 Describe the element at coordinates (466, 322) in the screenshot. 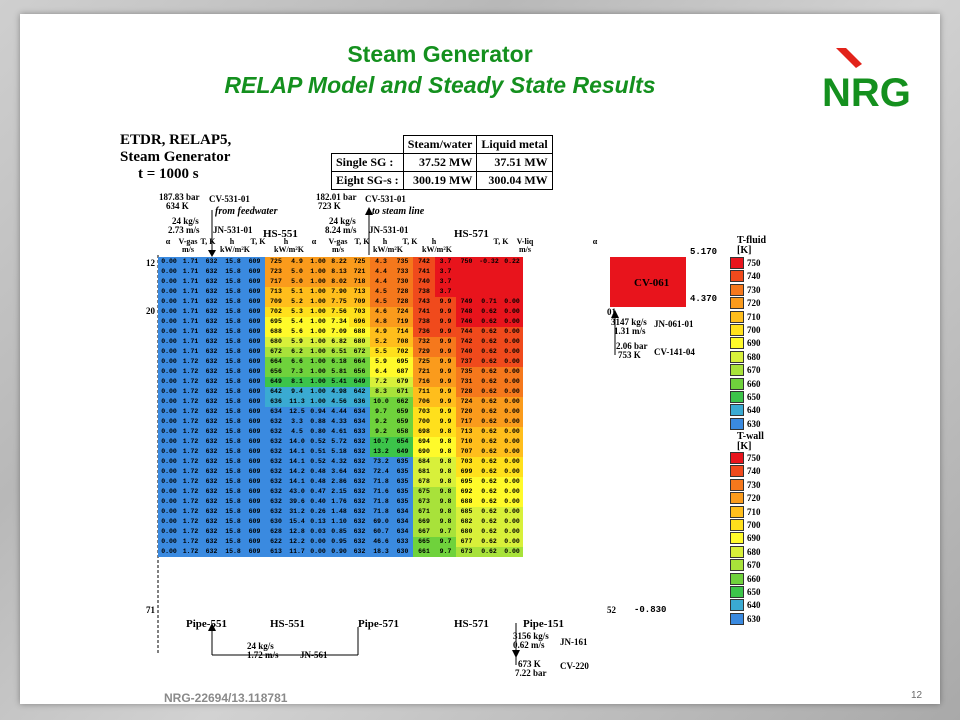

I see `table-cell: 746` at that location.